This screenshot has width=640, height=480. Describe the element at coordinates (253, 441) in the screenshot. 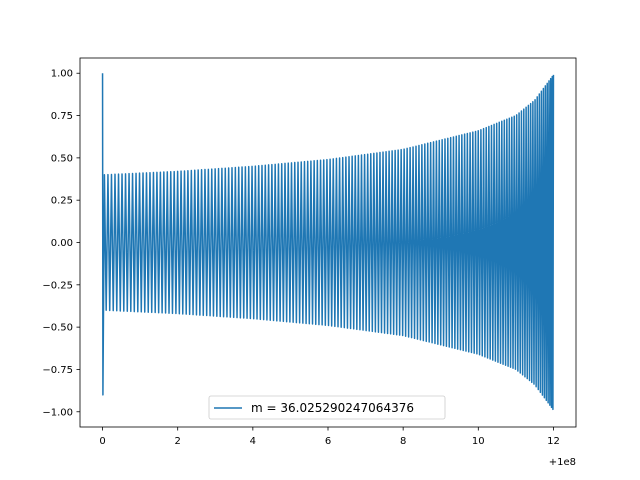

I see `x-tick-label: 4` at that location.